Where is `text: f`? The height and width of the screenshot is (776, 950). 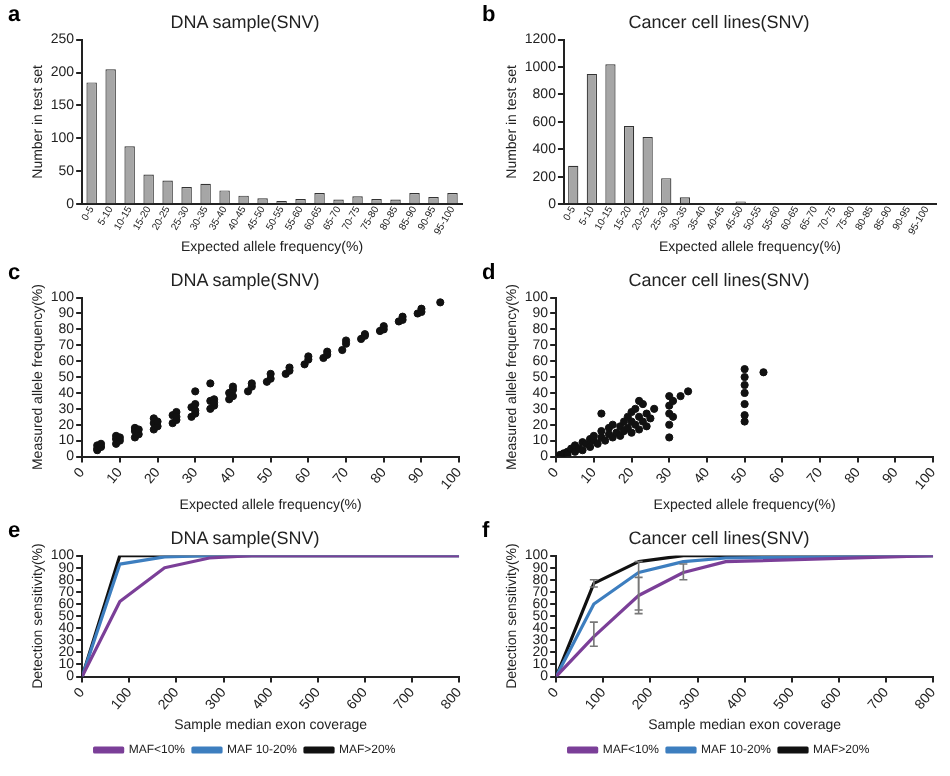
text: f is located at coordinates (486, 531).